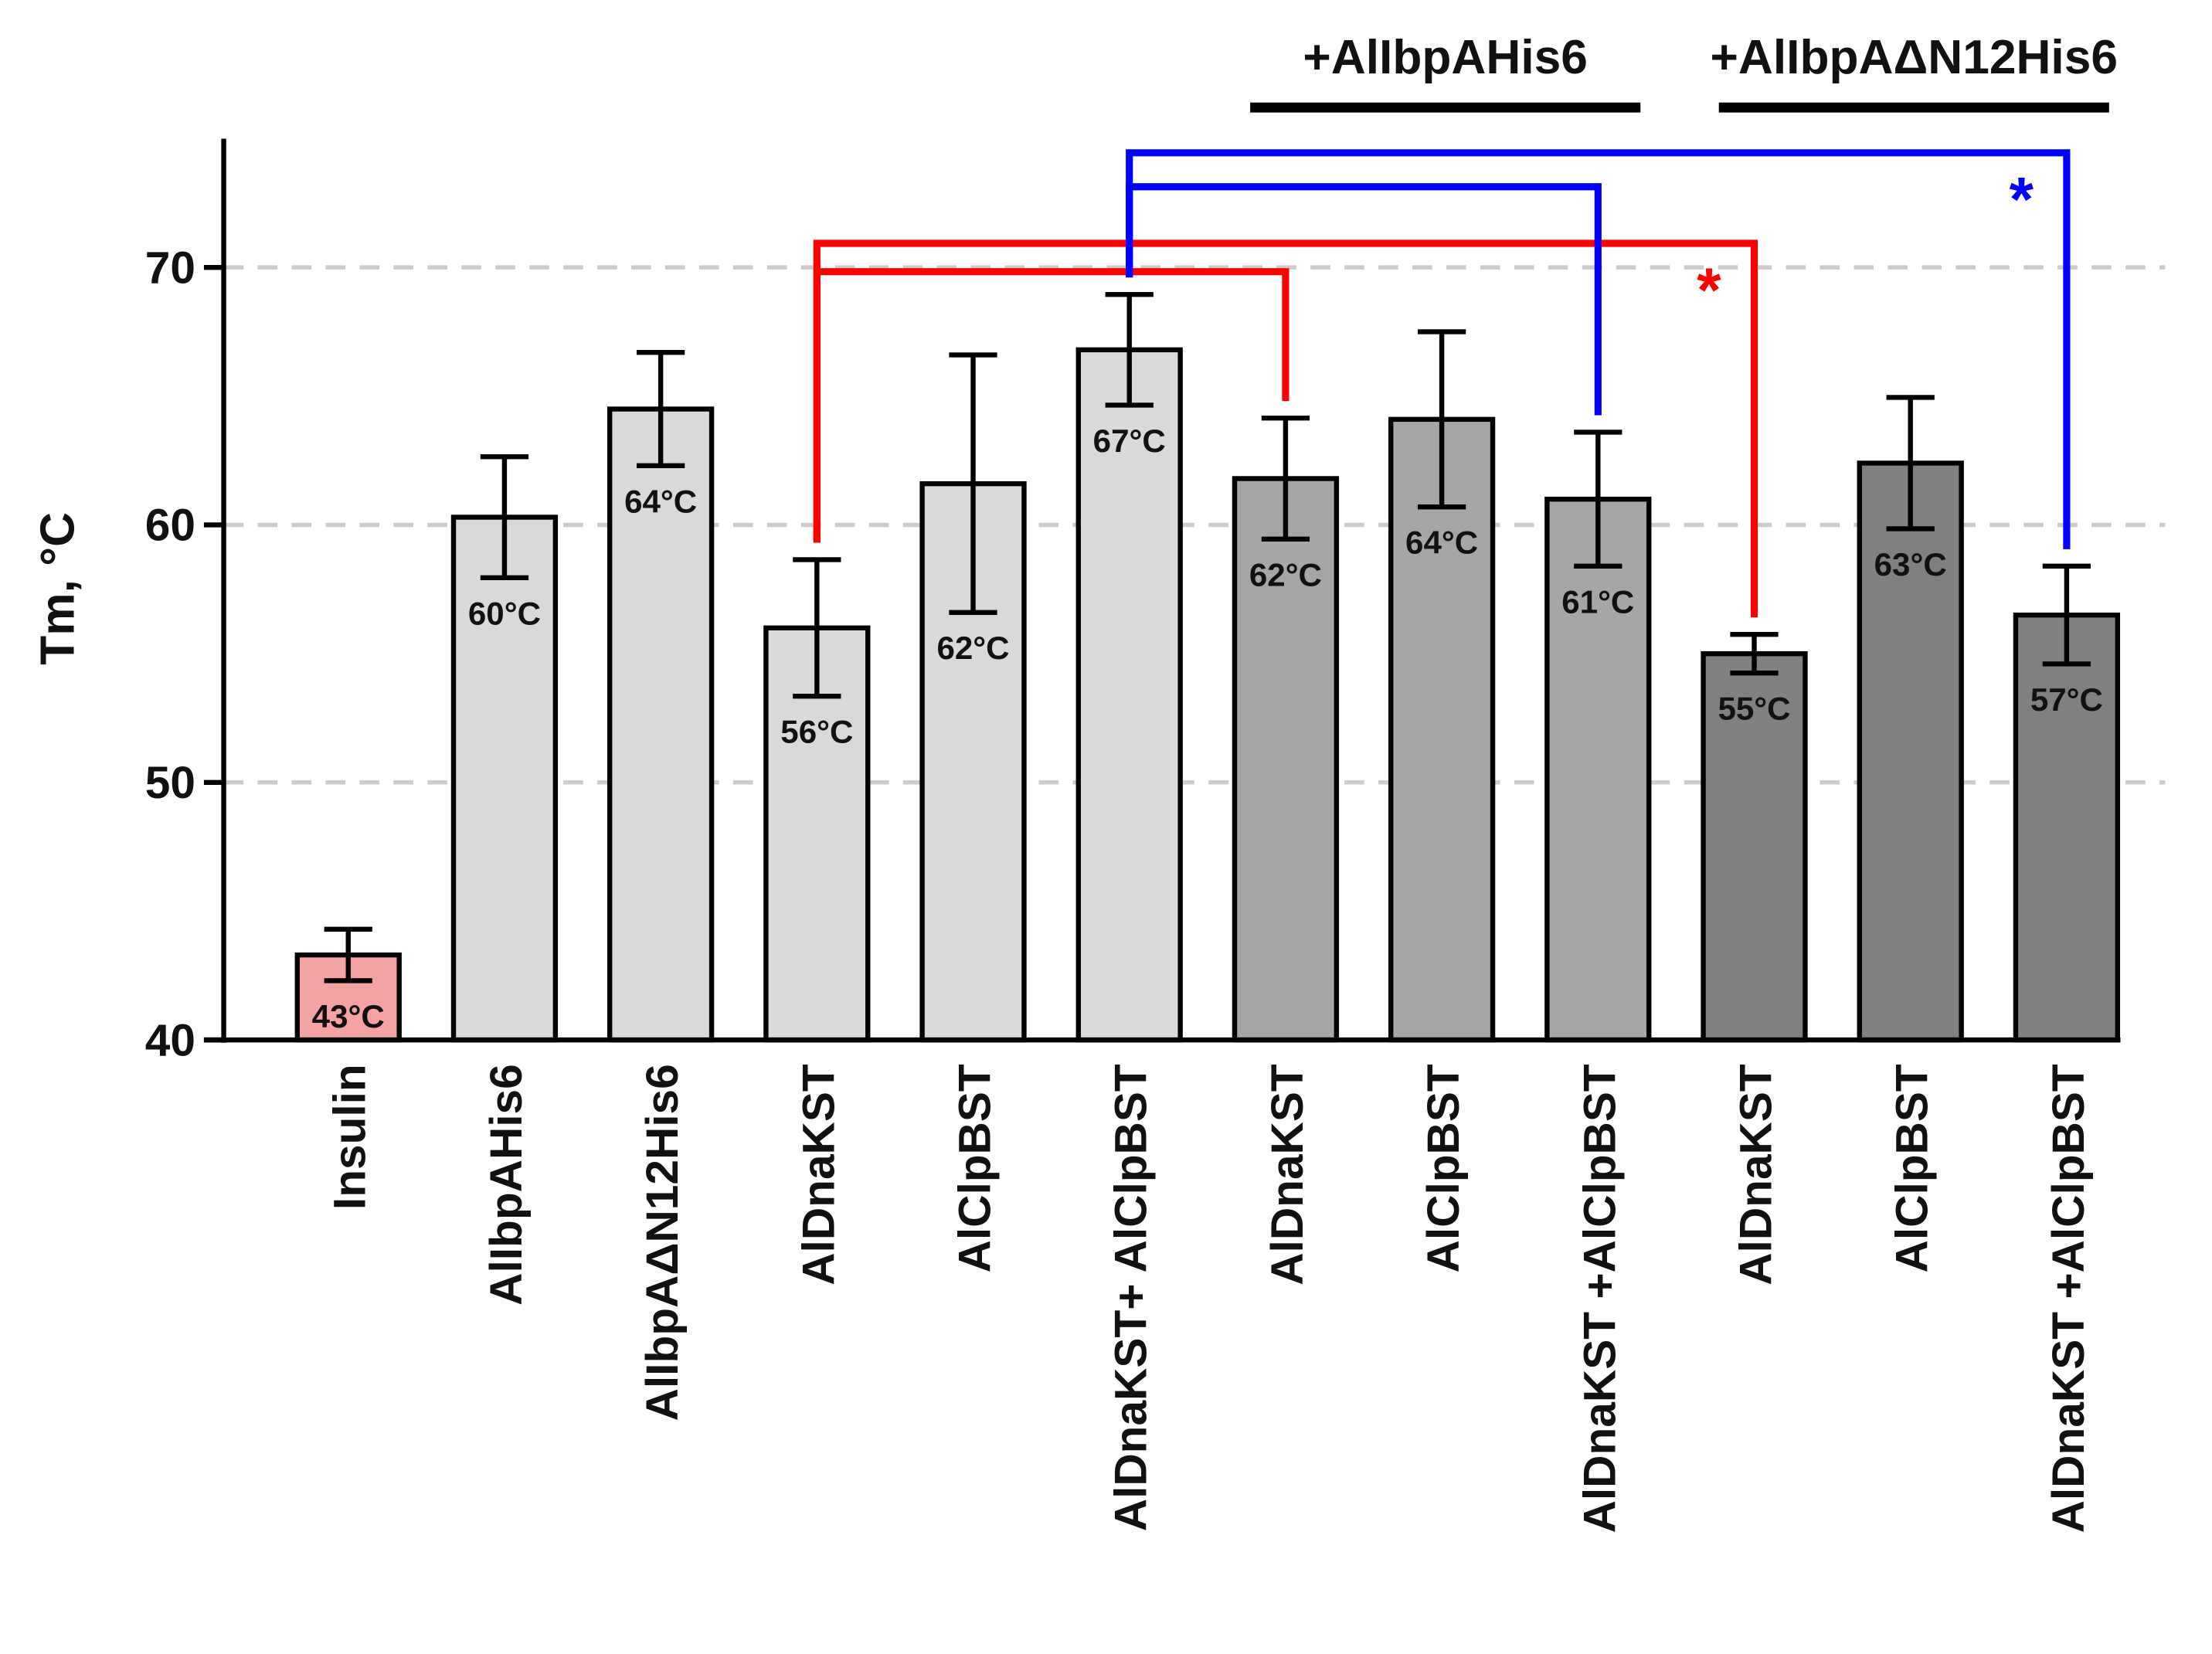  Describe the element at coordinates (170, 526) in the screenshot. I see `y-tick-label: 60` at that location.